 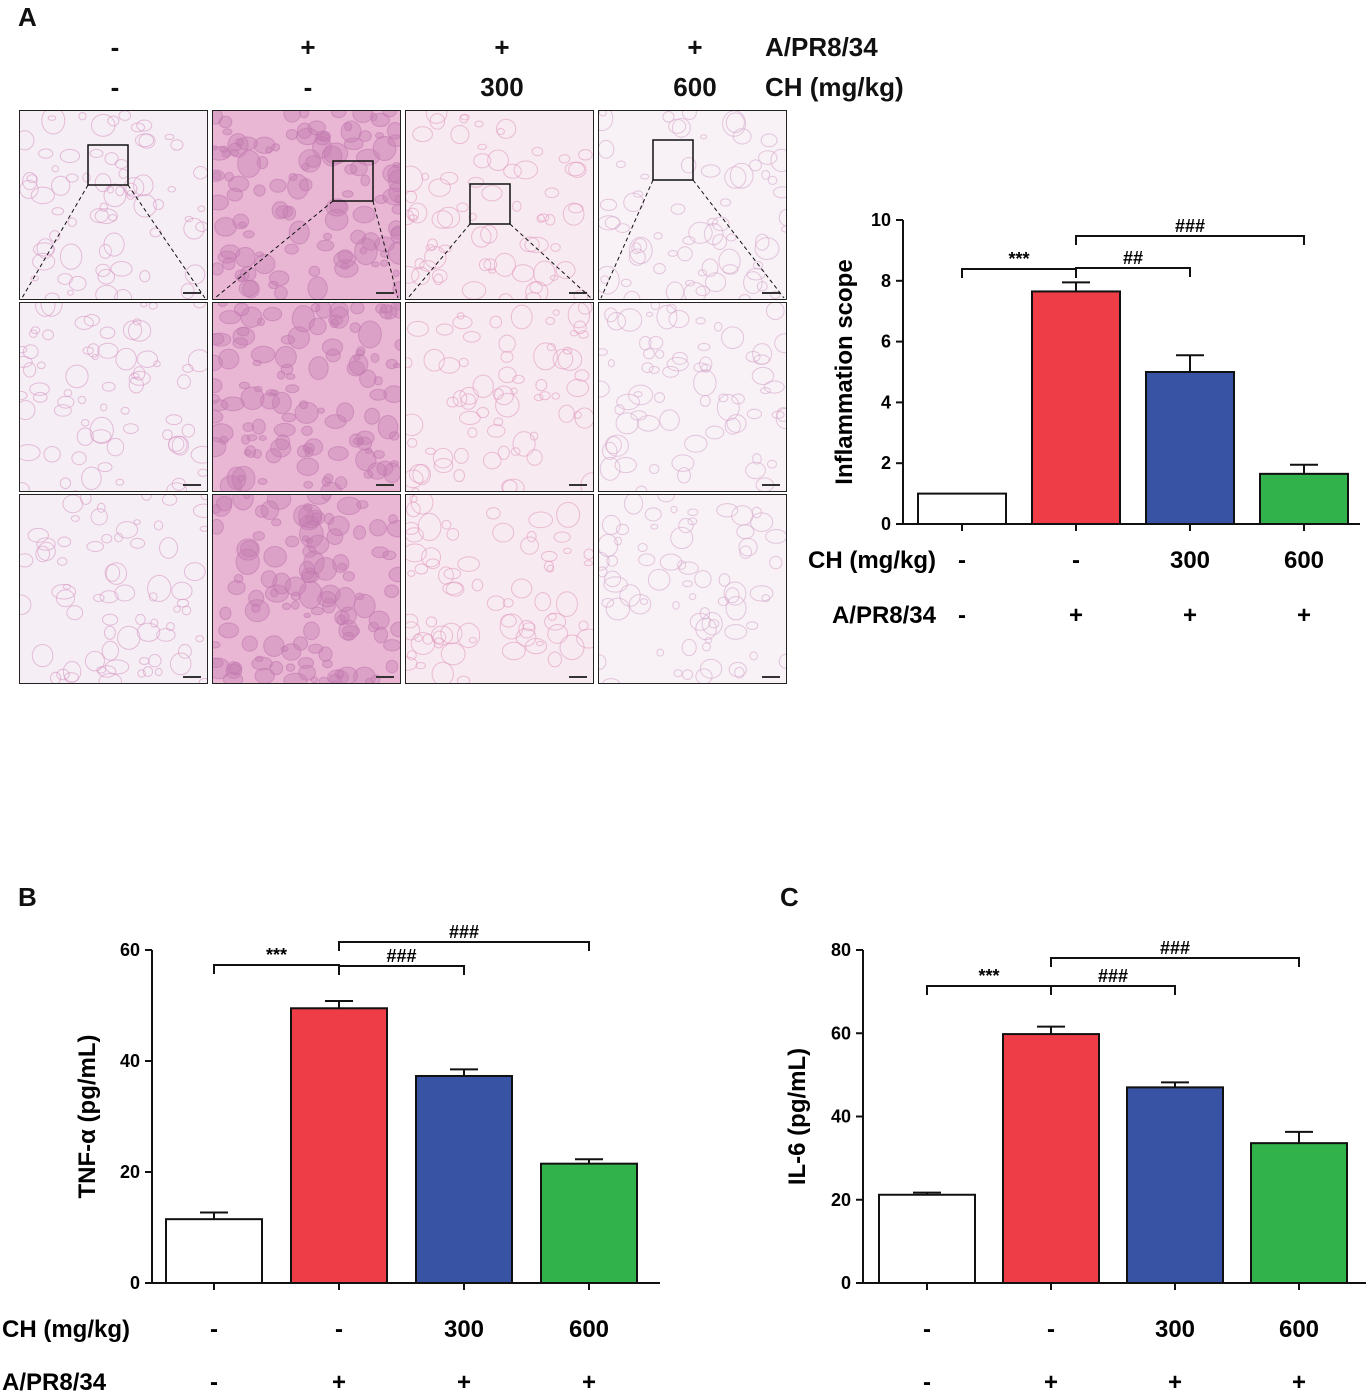 I want to click on y-tick-label: 10, so click(x=881, y=220).